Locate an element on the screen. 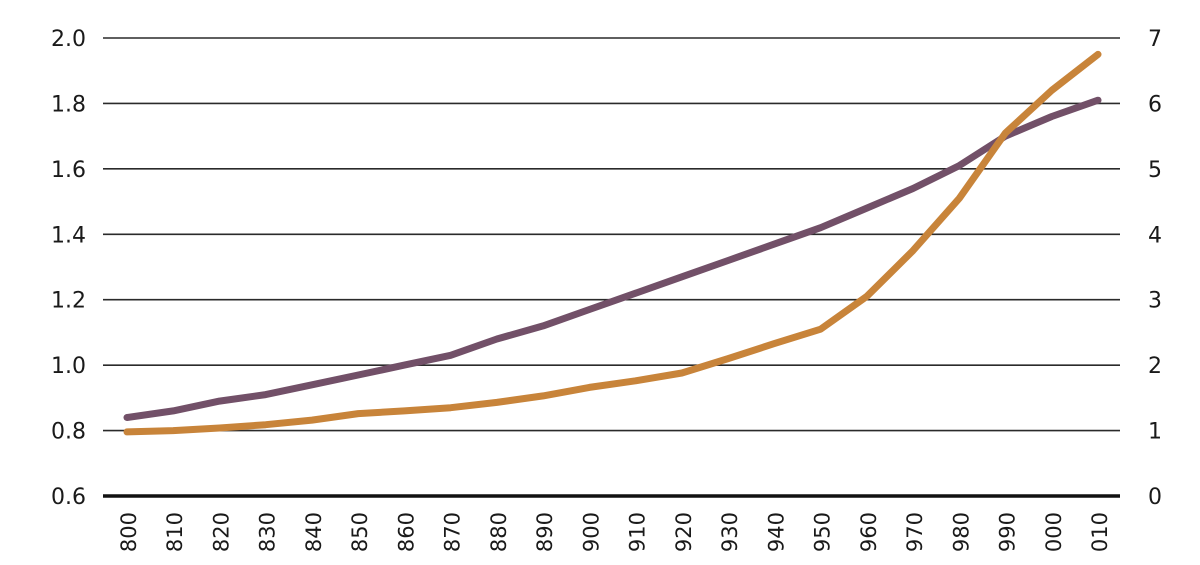 The height and width of the screenshot is (565, 1200). left-y-tick-label: 1.8 is located at coordinates (68, 104).